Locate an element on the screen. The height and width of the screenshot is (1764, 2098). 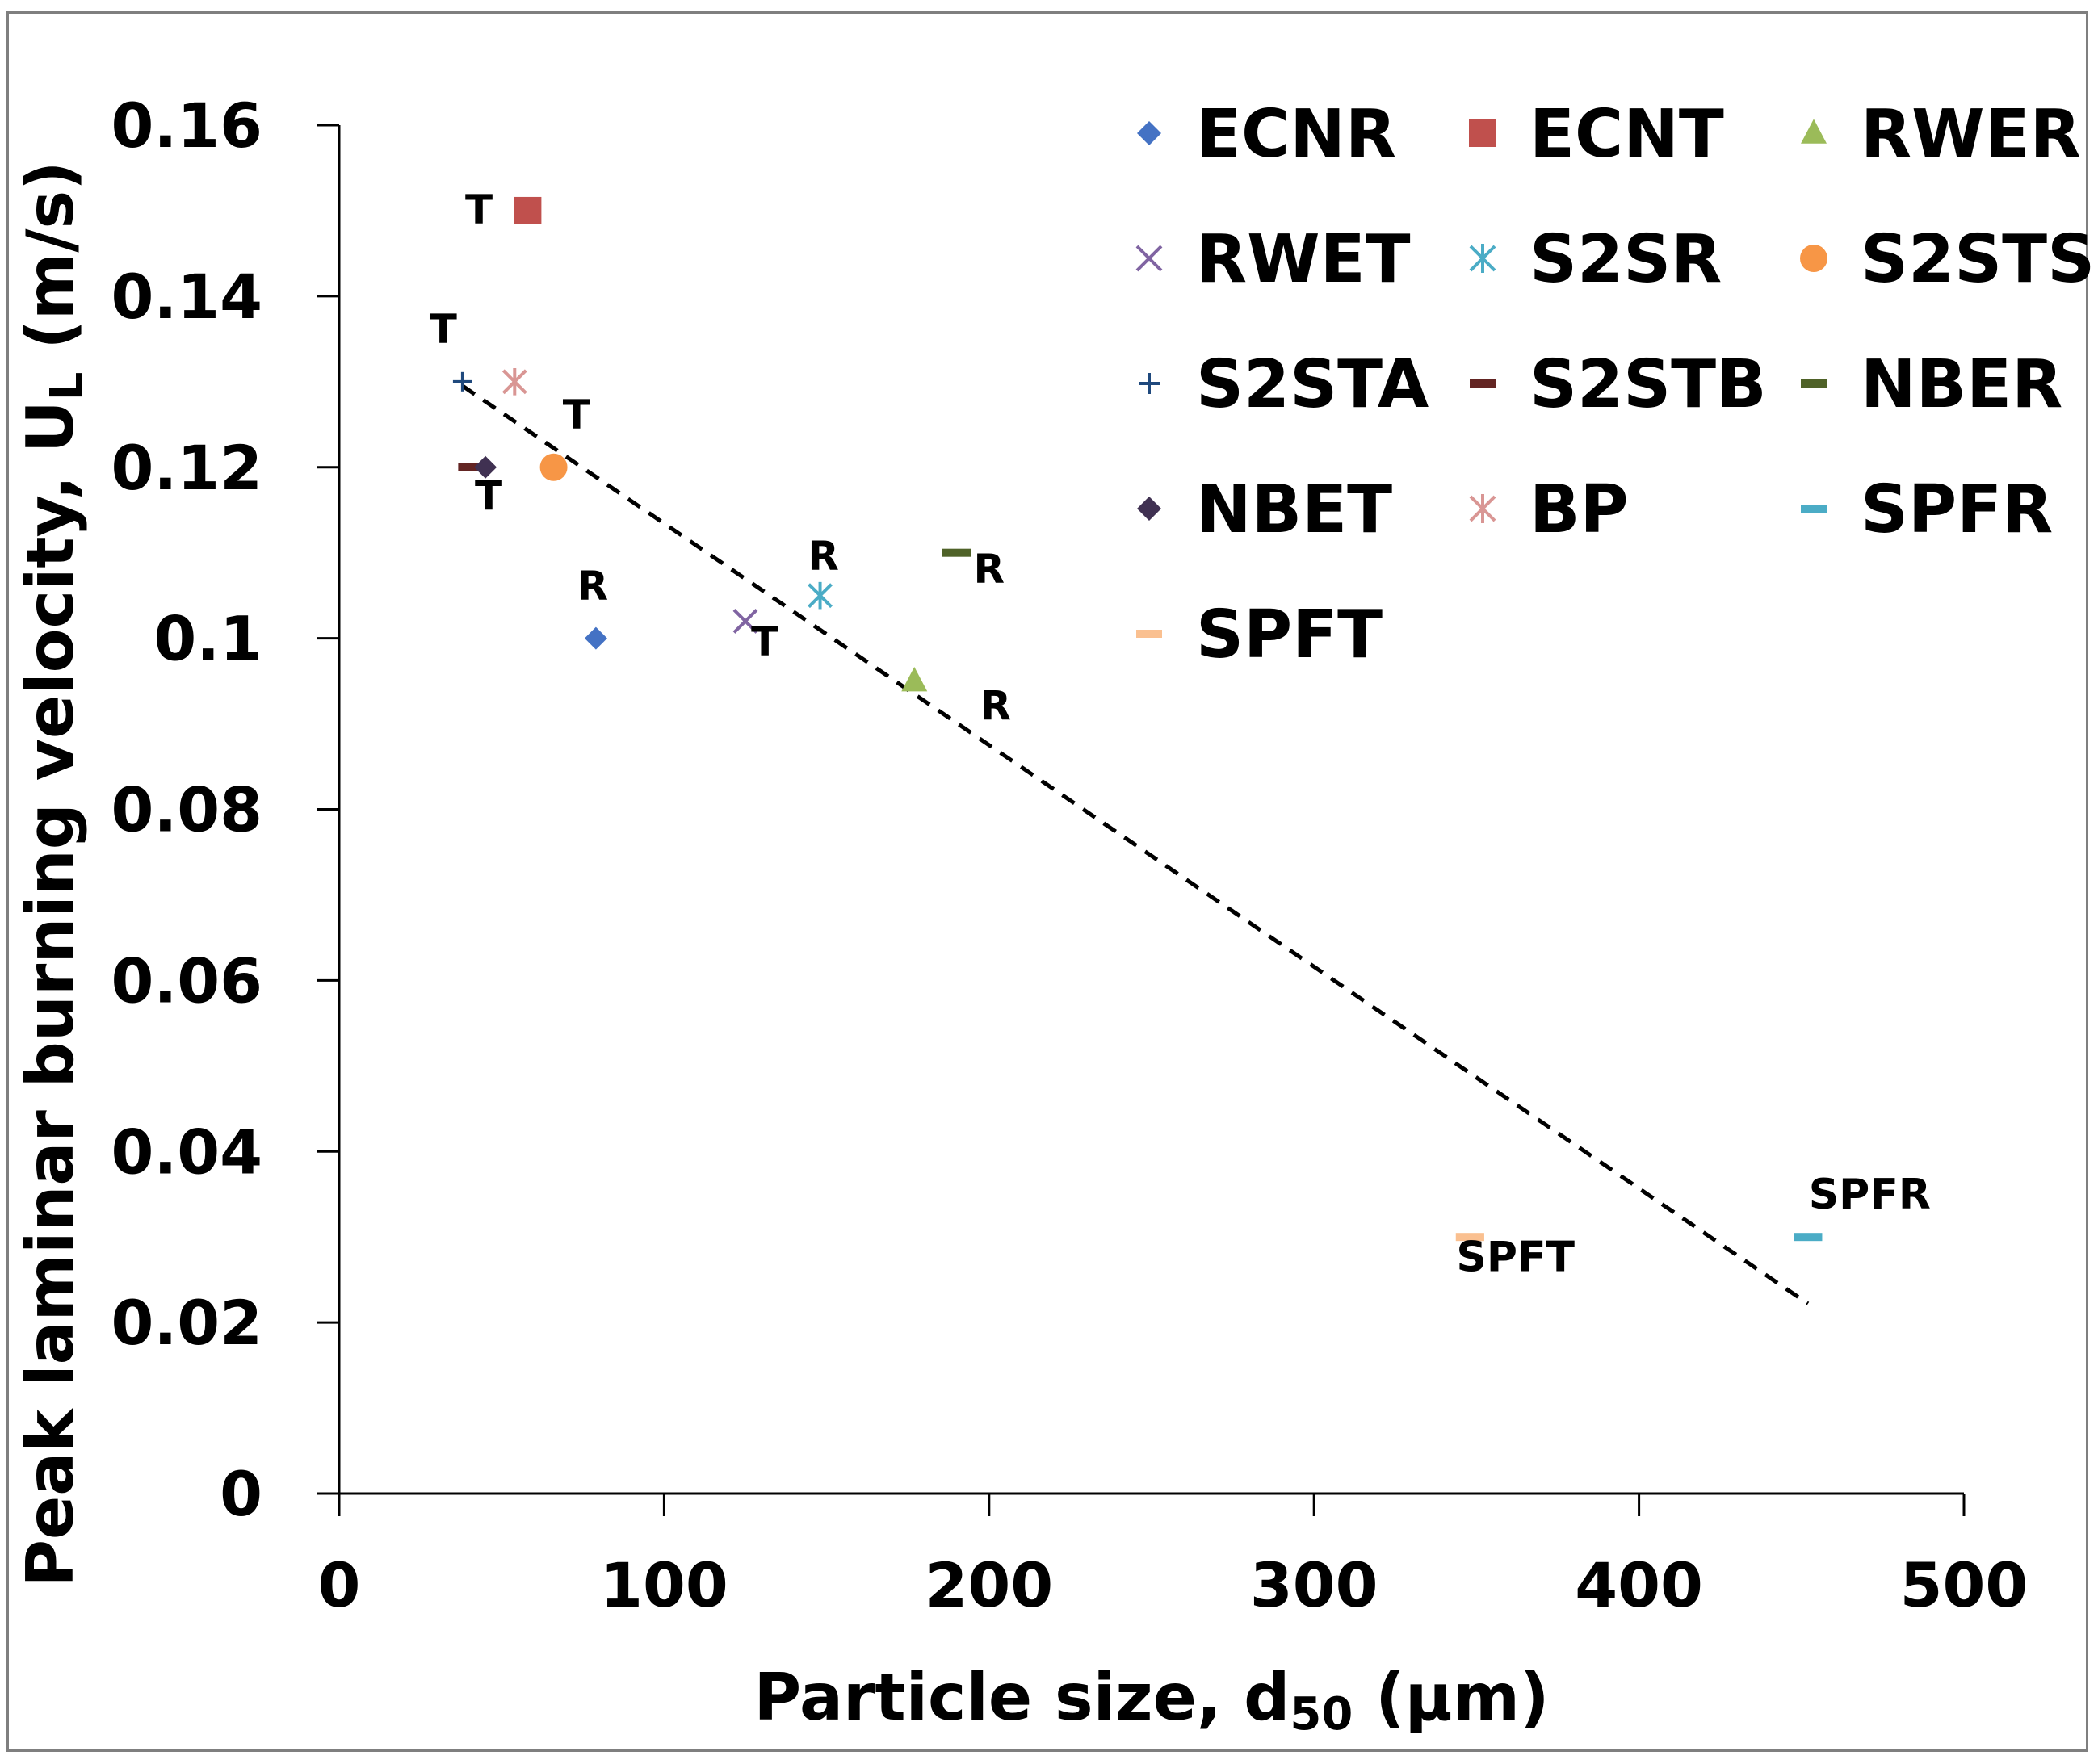
legend-marker-s2stb is located at coordinates (1483, 383).